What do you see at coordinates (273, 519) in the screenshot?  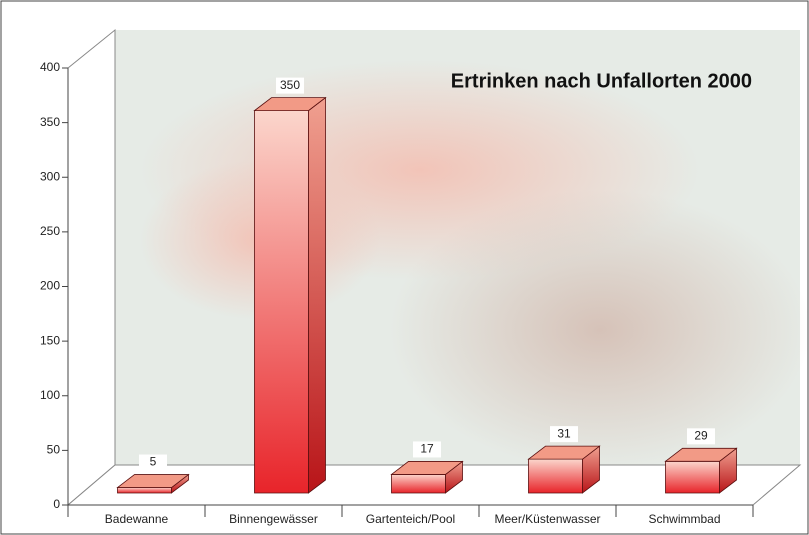 I see `x-tick-label: Binnengewässer` at bounding box center [273, 519].